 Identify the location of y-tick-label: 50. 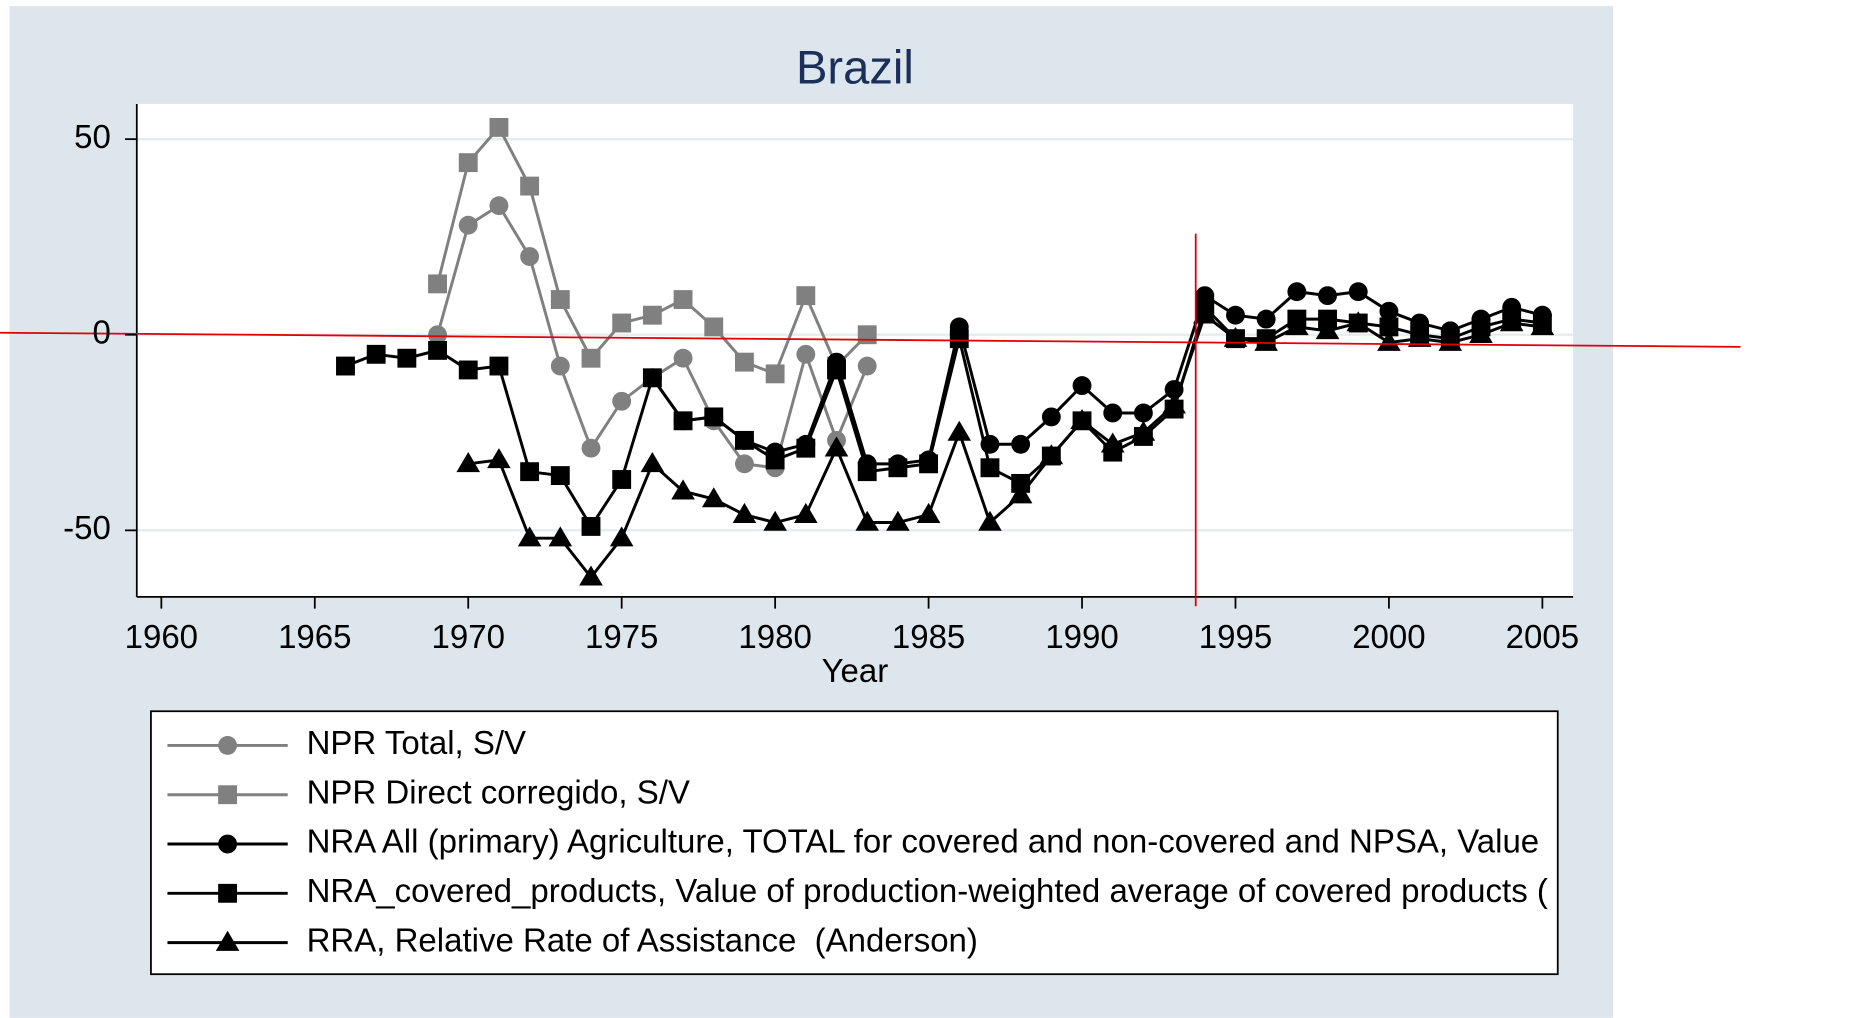
(92, 136).